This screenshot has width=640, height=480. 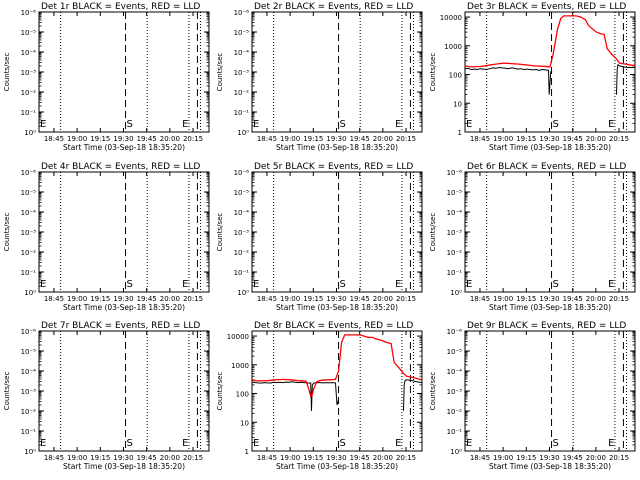 What do you see at coordinates (337, 372) in the screenshot?
I see `series-group` at bounding box center [337, 372].